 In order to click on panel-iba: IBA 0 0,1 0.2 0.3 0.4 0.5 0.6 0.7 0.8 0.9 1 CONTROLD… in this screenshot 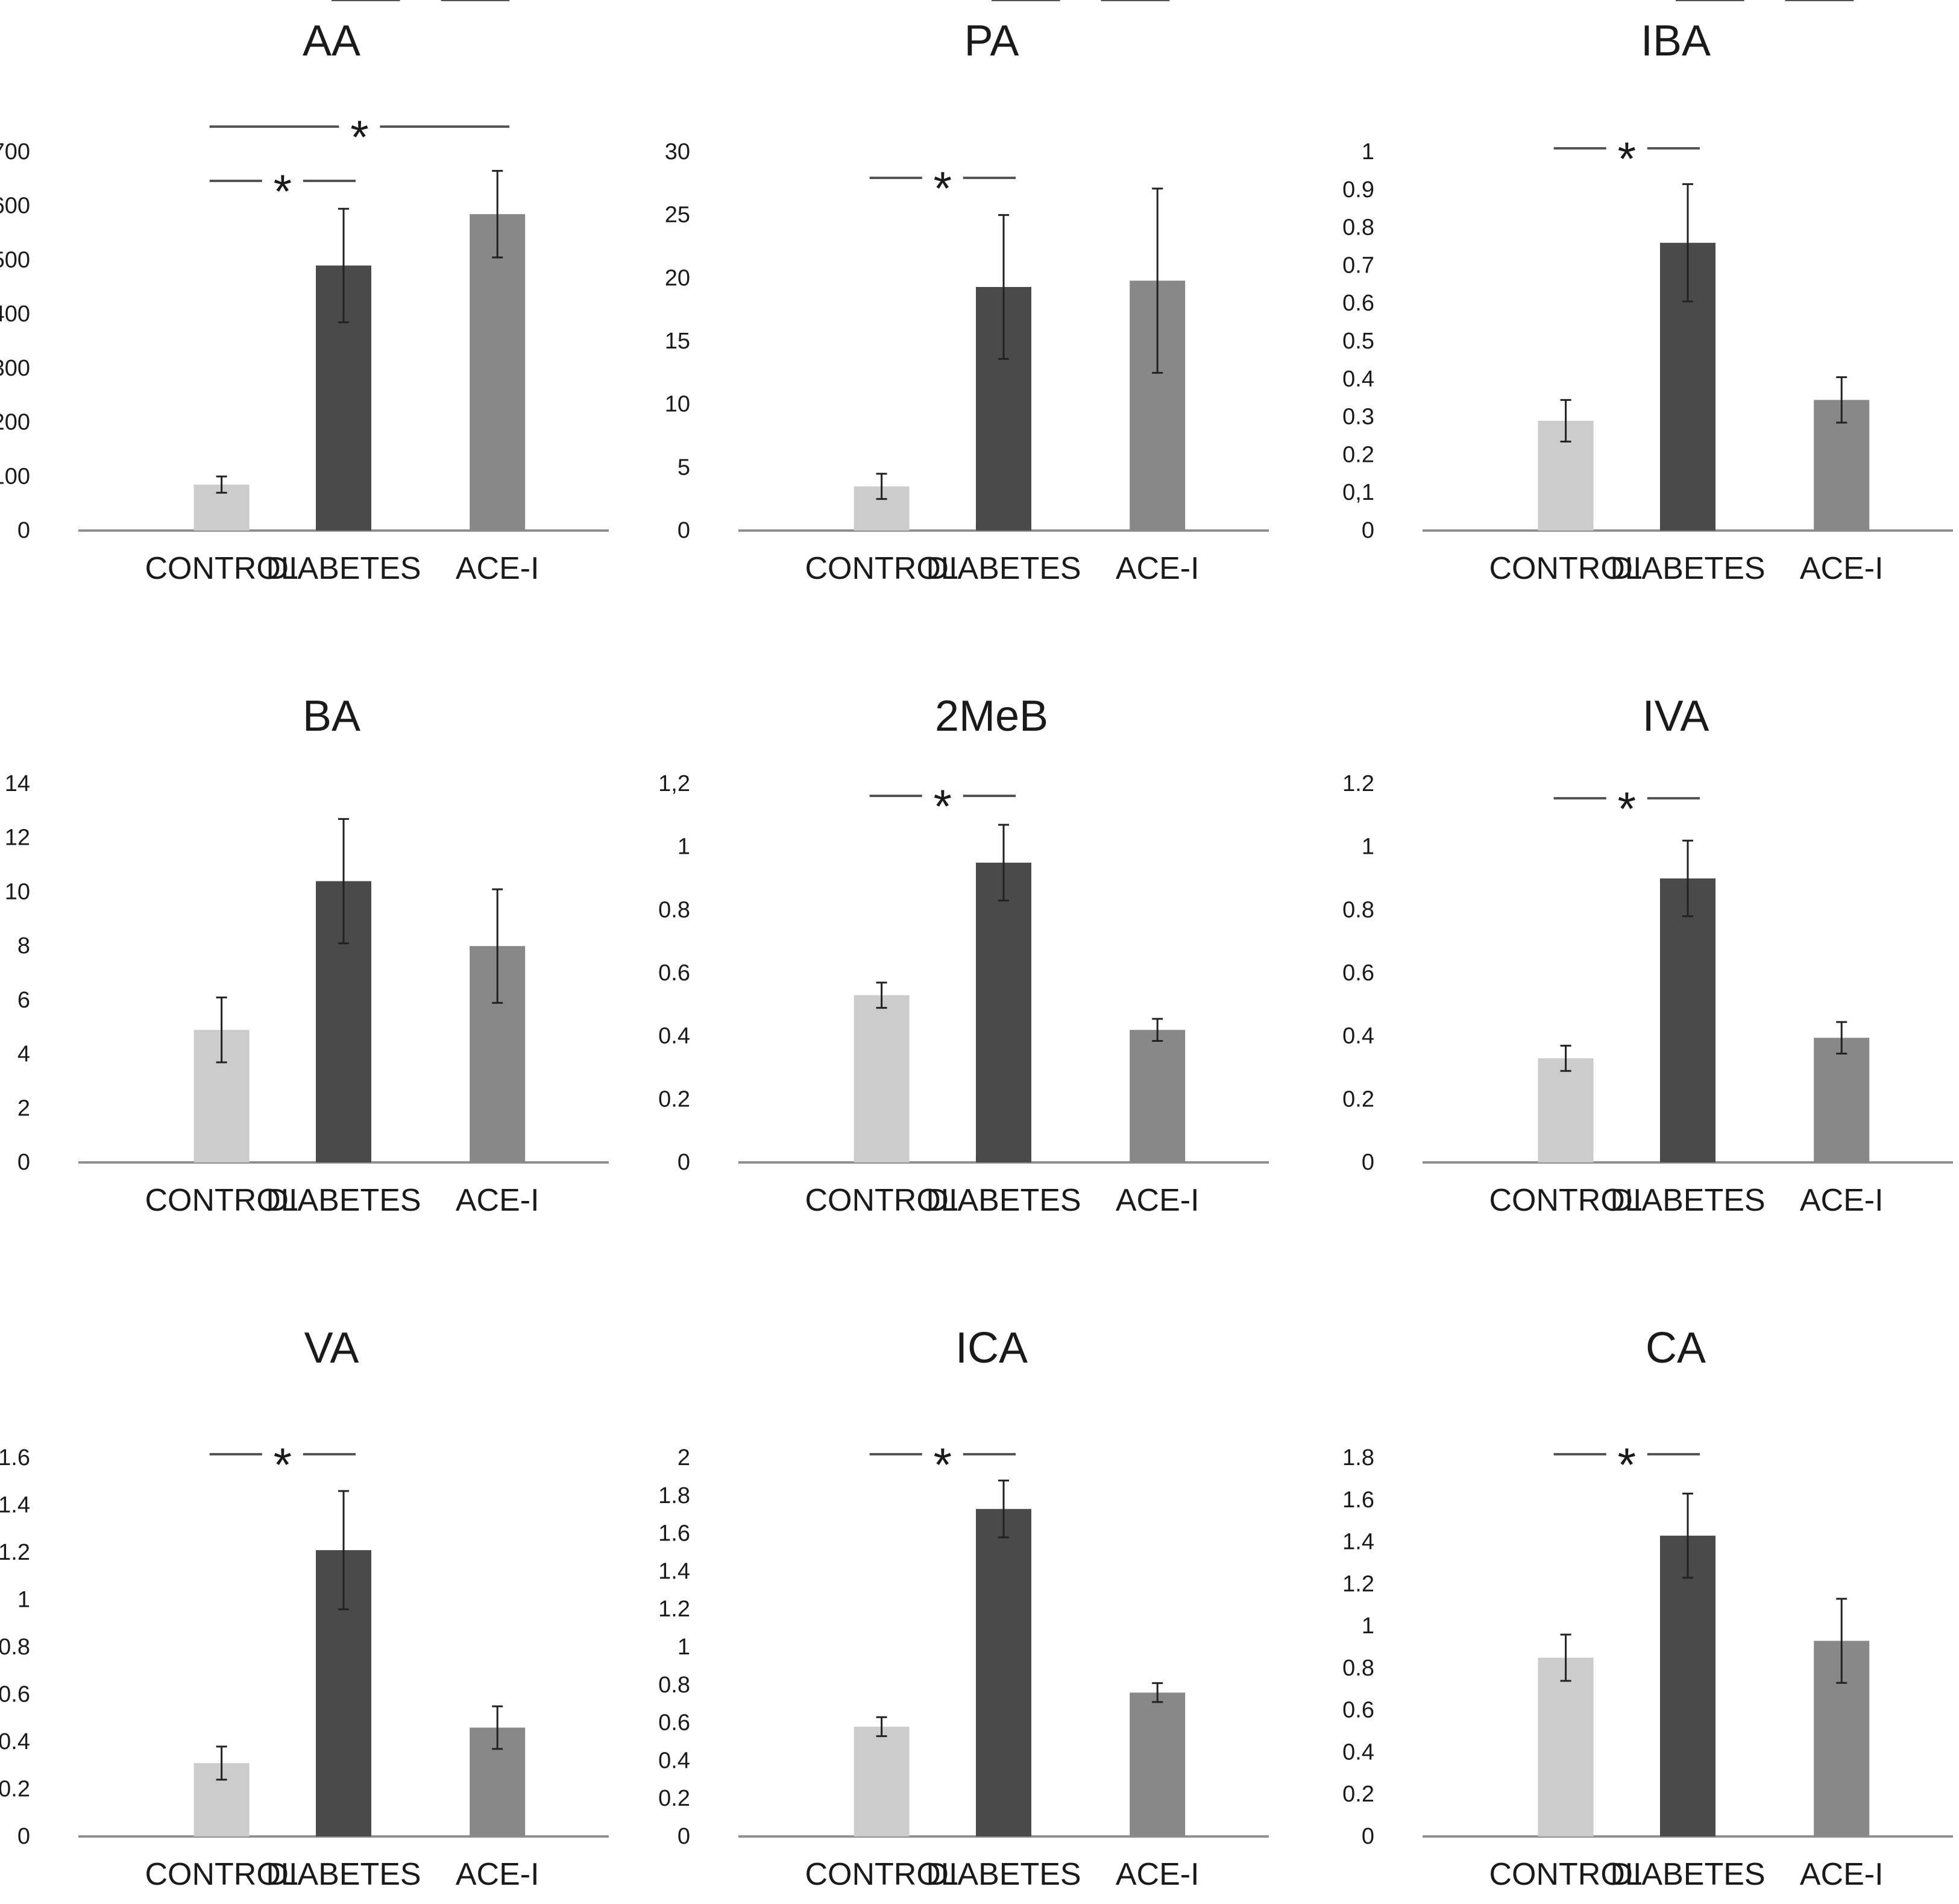, I will do `click(1647, 293)`.